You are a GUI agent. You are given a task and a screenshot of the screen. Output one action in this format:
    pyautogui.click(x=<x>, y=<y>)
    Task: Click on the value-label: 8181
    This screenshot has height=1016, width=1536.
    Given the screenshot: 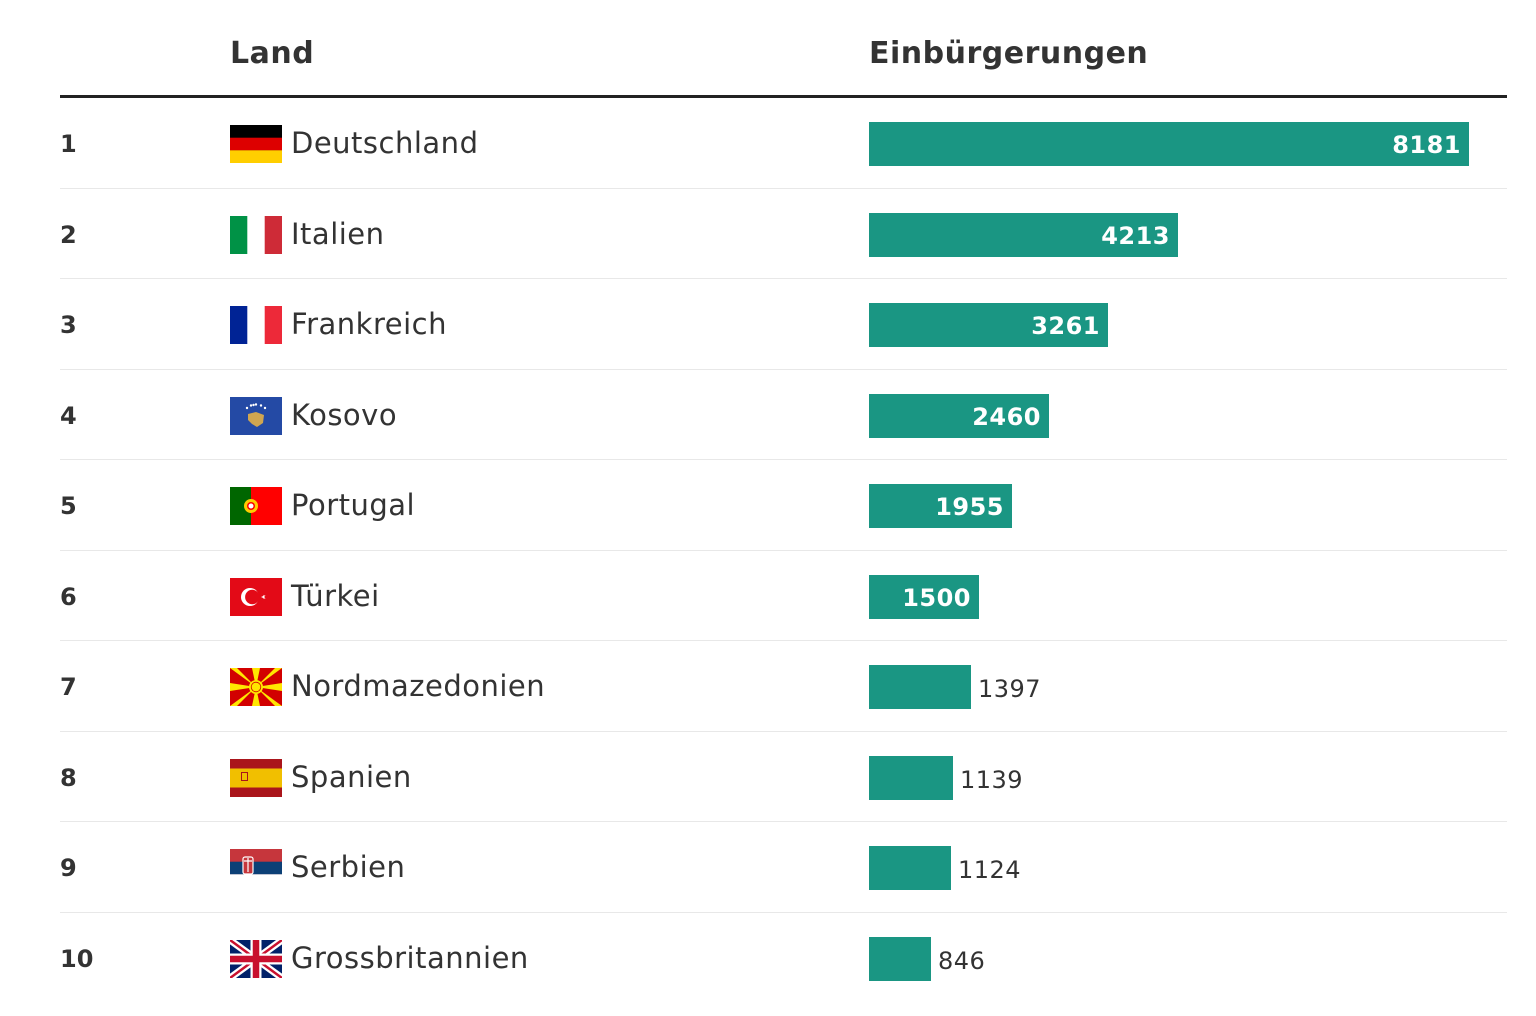 What is the action you would take?
    pyautogui.click(x=1426, y=145)
    